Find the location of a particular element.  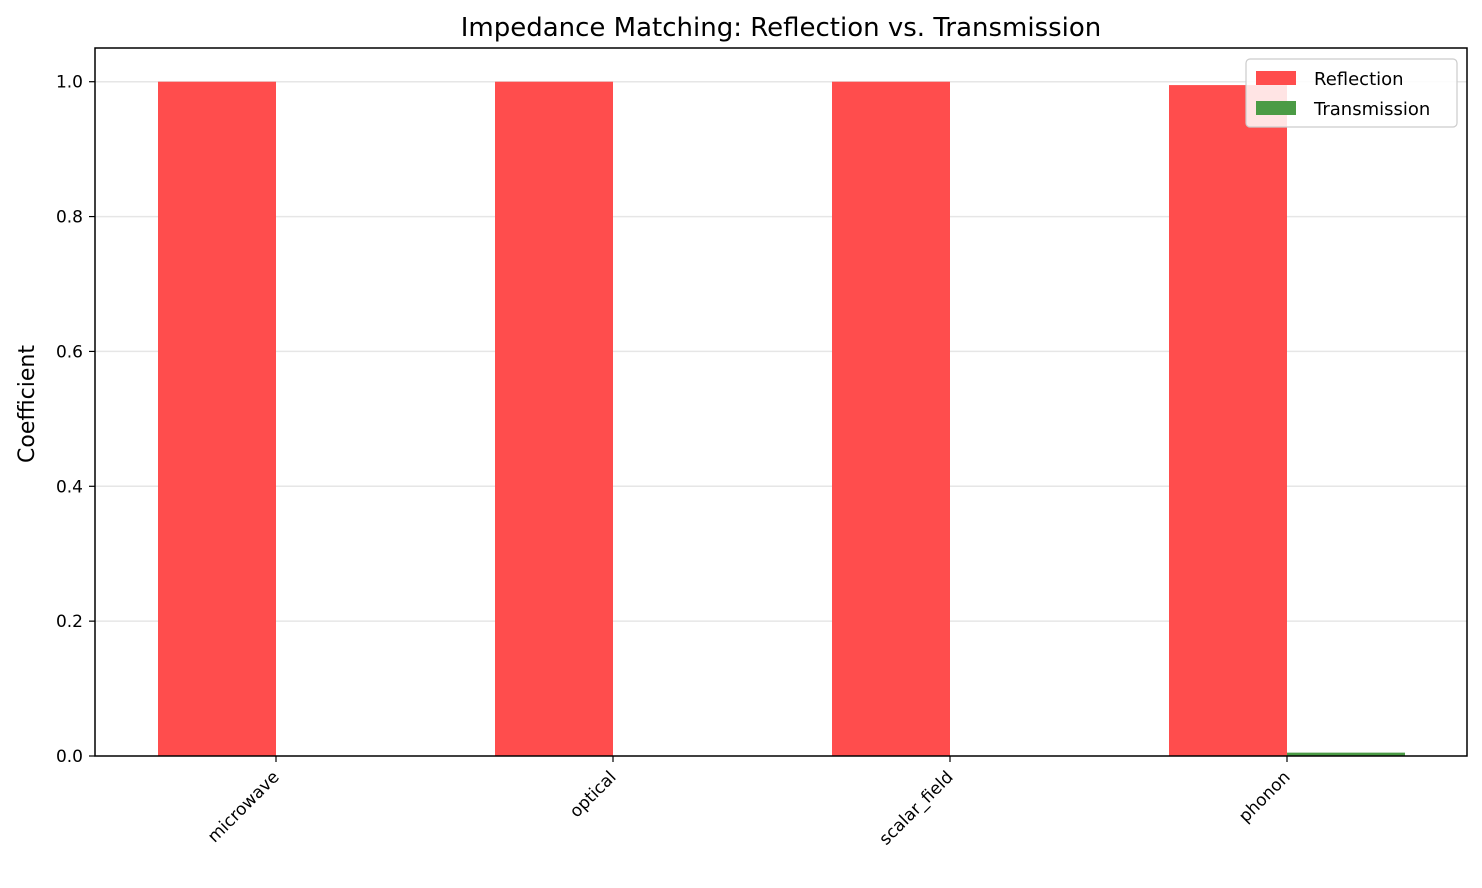

legend-box is located at coordinates (1351, 93).